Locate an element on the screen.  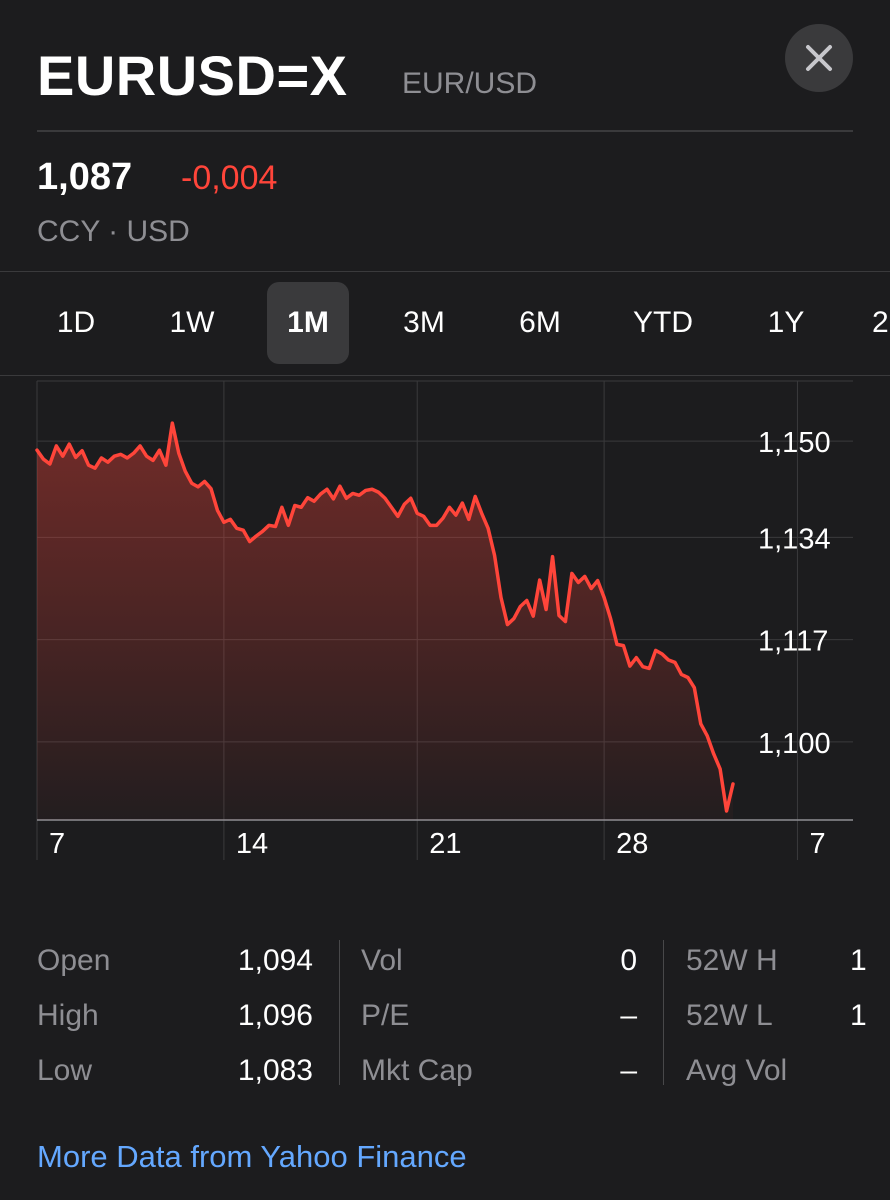
price-change: -0,004 is located at coordinates (229, 178).